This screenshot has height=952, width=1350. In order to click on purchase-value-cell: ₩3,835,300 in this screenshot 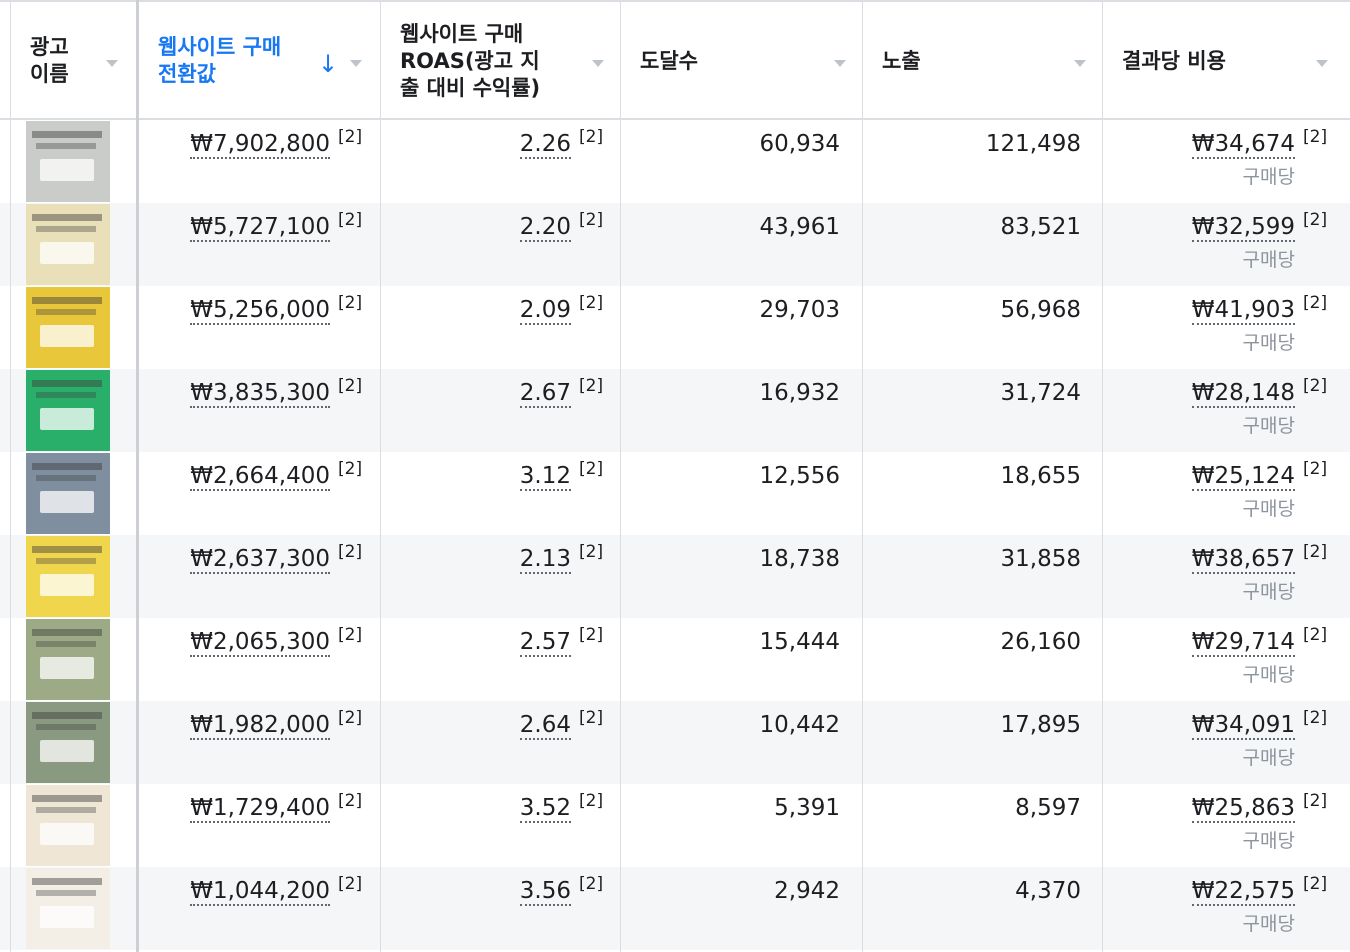, I will do `click(260, 394)`.